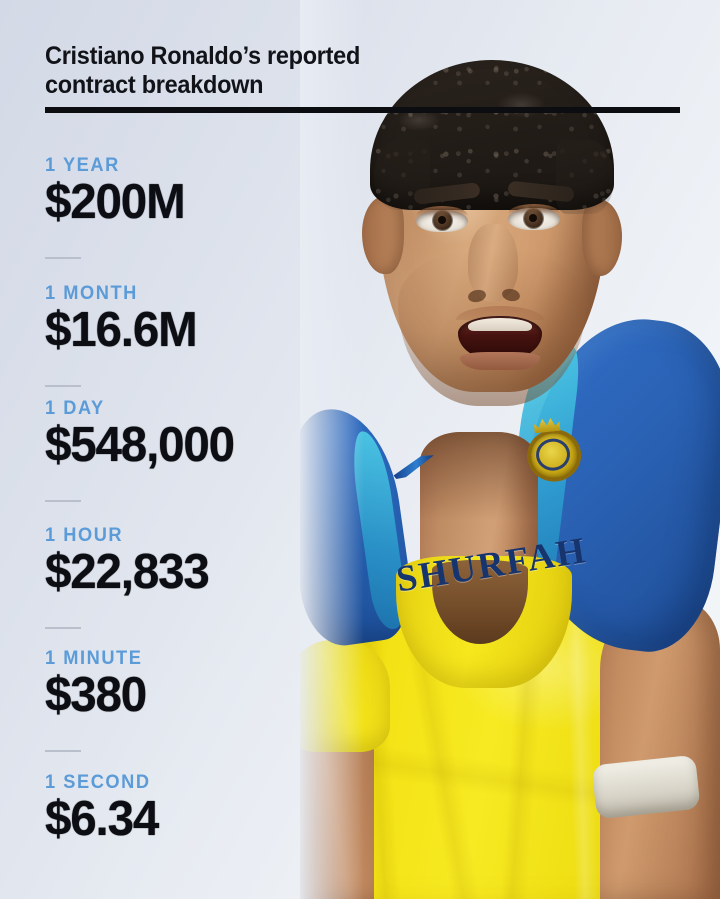  Describe the element at coordinates (102, 819) in the screenshot. I see `row-value: $6.34` at that location.